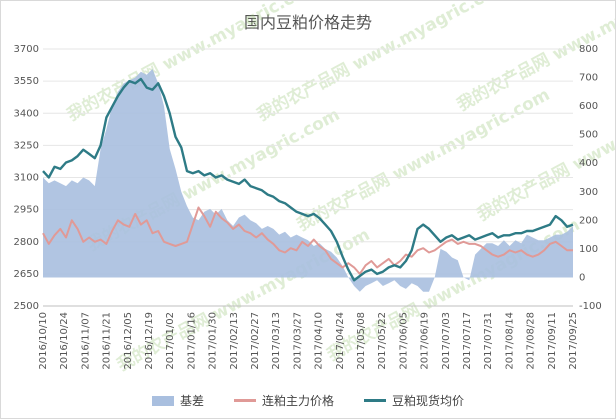 This screenshot has height=419, width=616. I want to click on y-right-tick-label: 700, so click(588, 78).